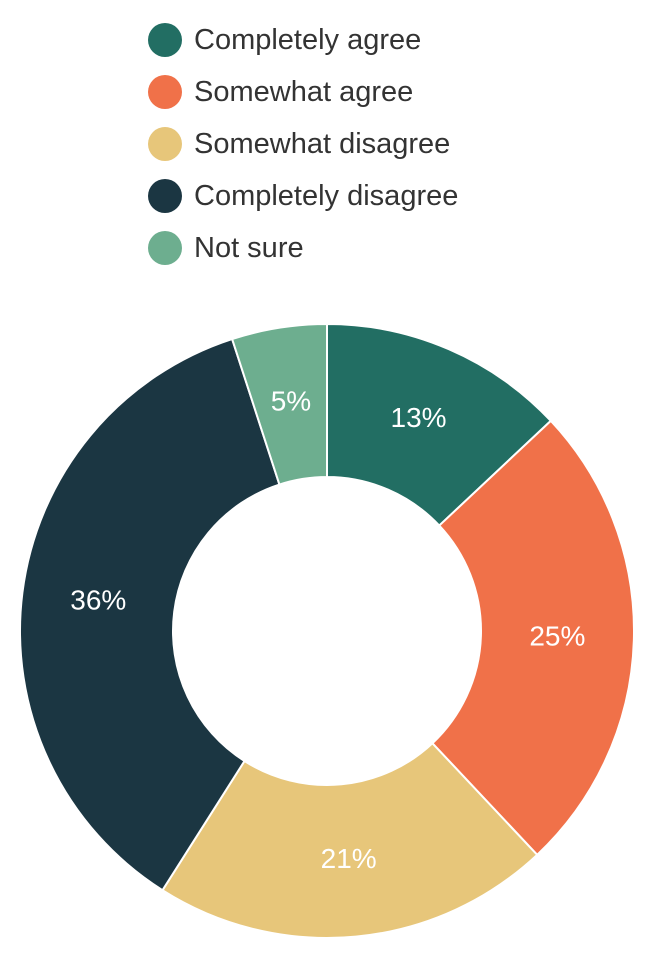  What do you see at coordinates (419, 417) in the screenshot?
I see `slice-label-completely-agree: 13%` at bounding box center [419, 417].